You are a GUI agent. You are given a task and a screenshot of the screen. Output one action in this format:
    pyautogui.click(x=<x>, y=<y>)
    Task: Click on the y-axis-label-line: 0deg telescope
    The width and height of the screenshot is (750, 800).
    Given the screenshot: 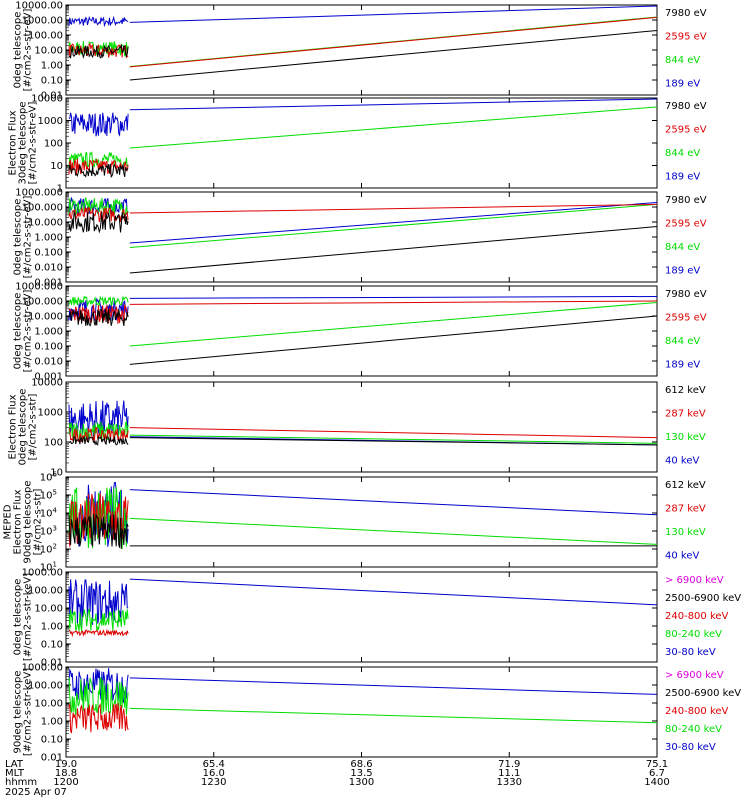 What is the action you would take?
    pyautogui.click(x=18, y=331)
    